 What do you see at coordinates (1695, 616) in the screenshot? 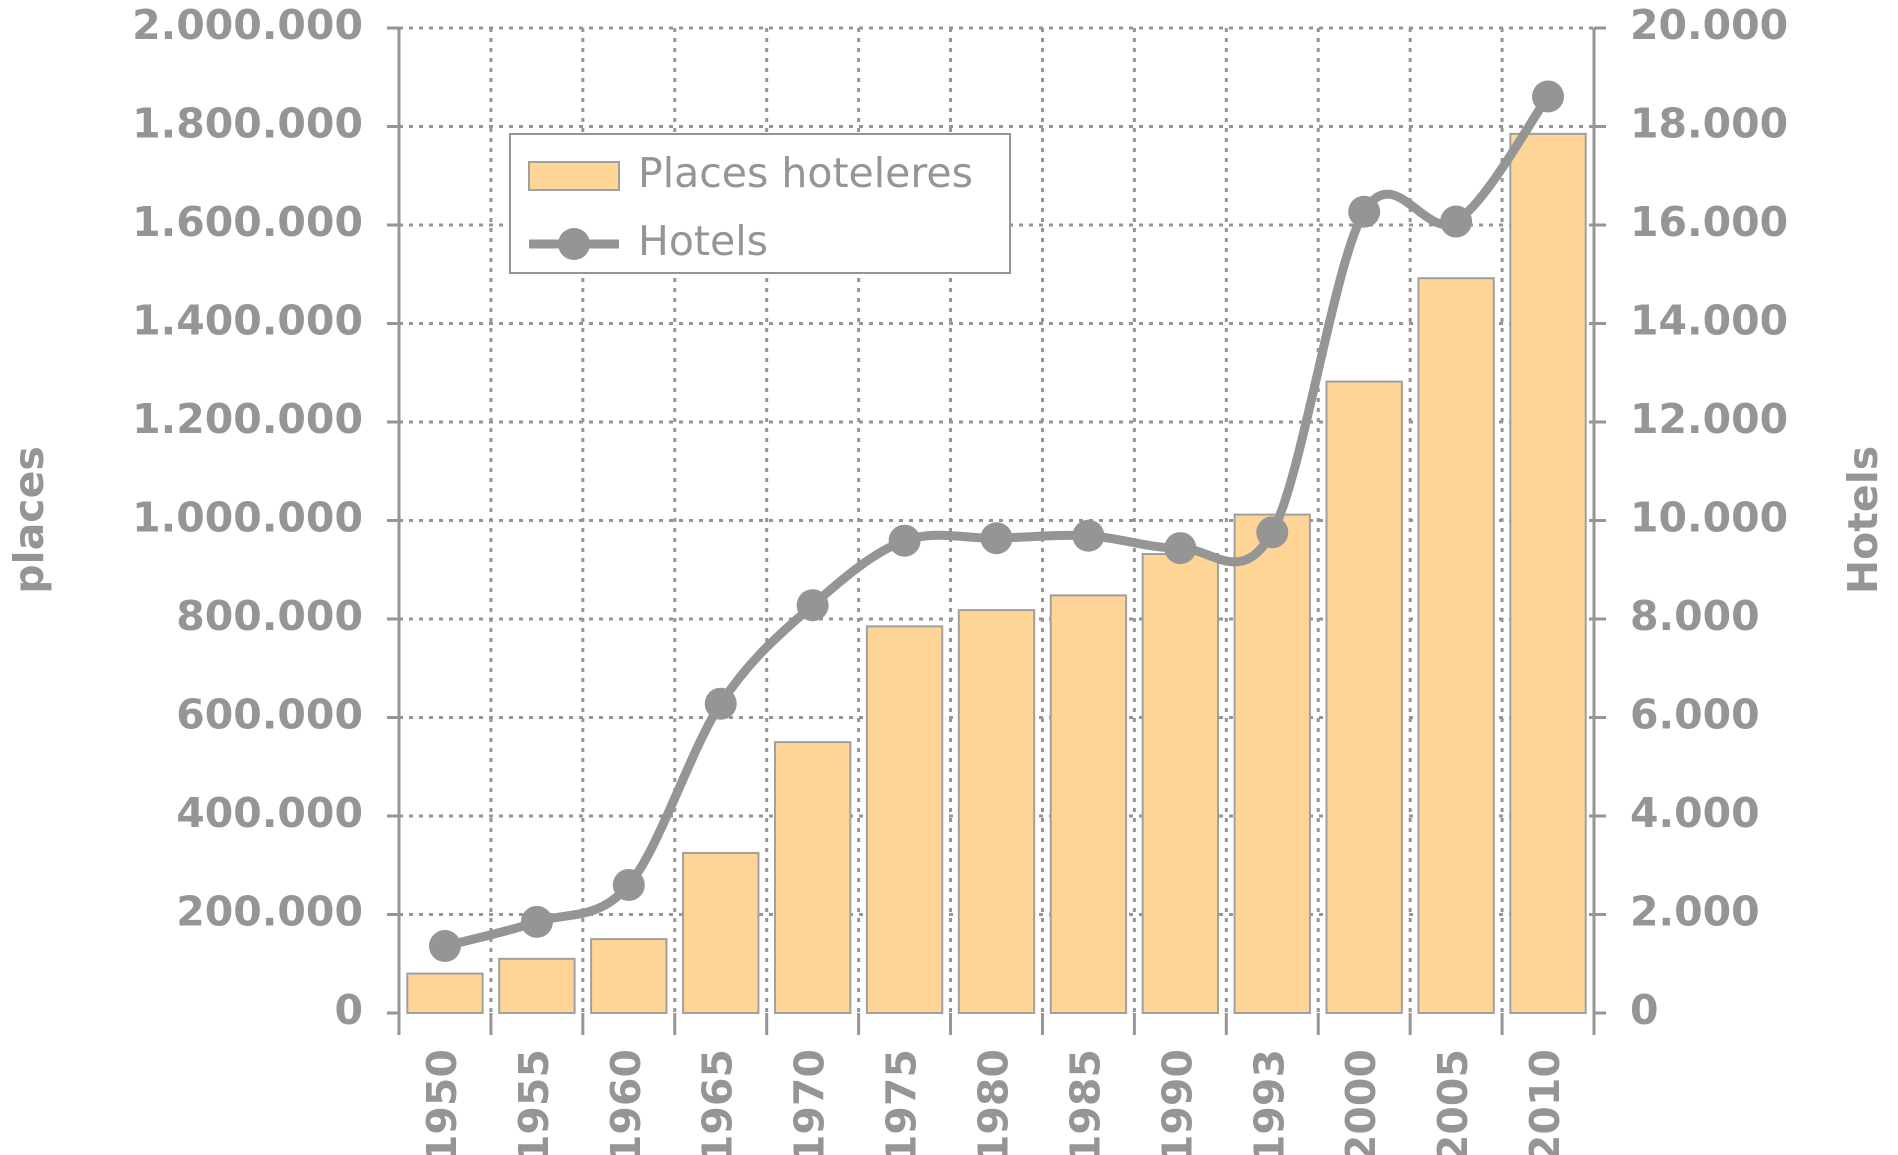
I see `y2-tick-label: 8.000` at bounding box center [1695, 616].